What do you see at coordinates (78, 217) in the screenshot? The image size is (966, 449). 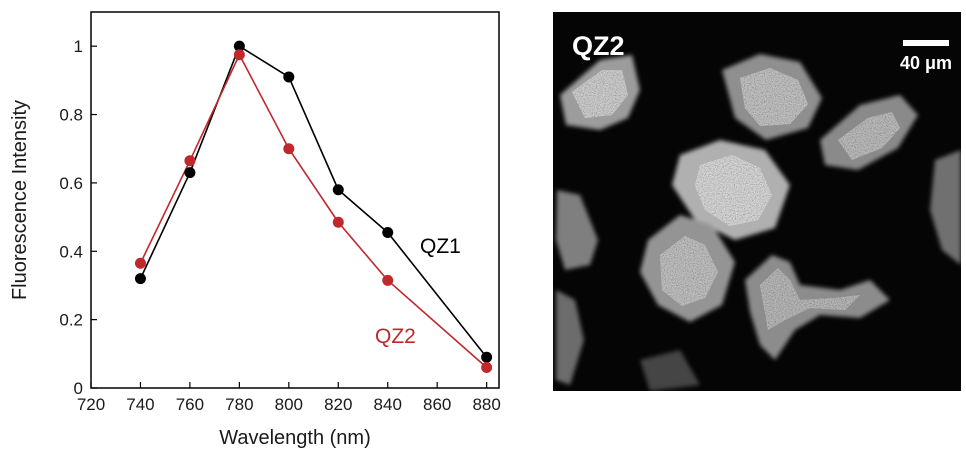 I see `y-axis: 0 0.2 0.4 0.6 0.8 1` at bounding box center [78, 217].